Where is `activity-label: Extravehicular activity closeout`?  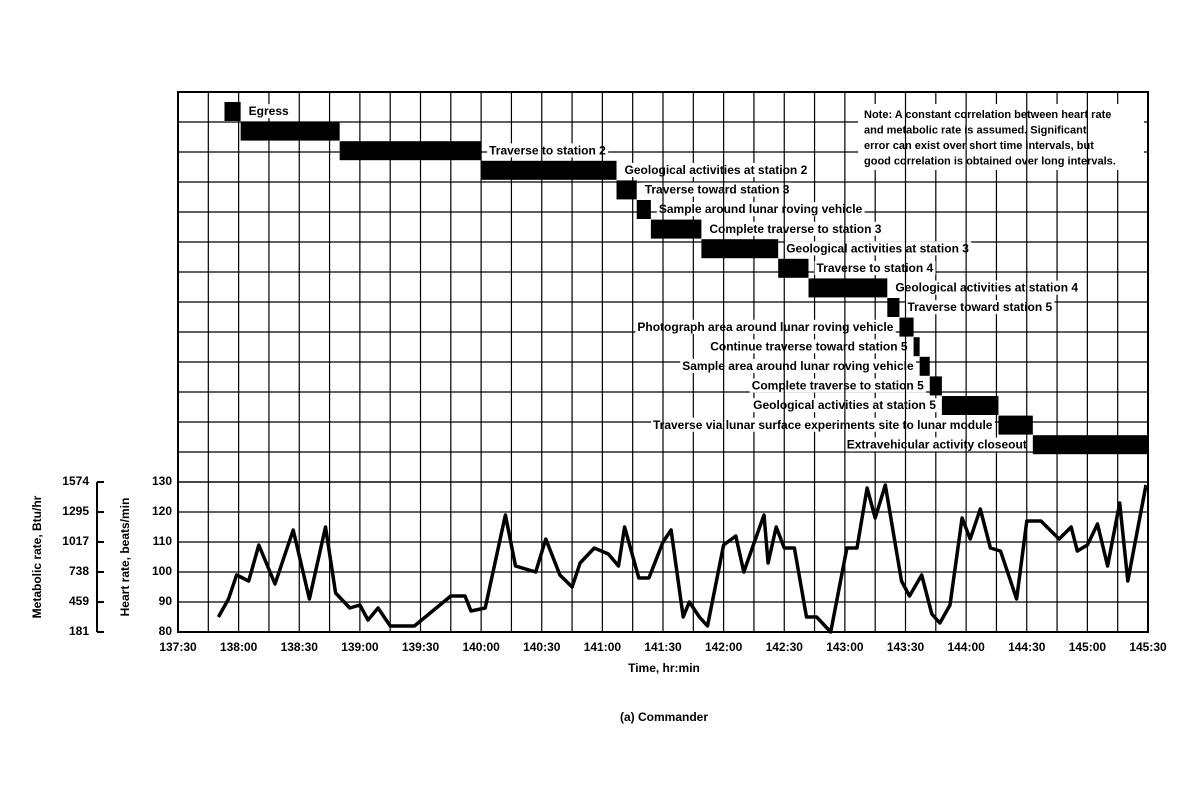
activity-label: Extravehicular activity closeout is located at coordinates (937, 444).